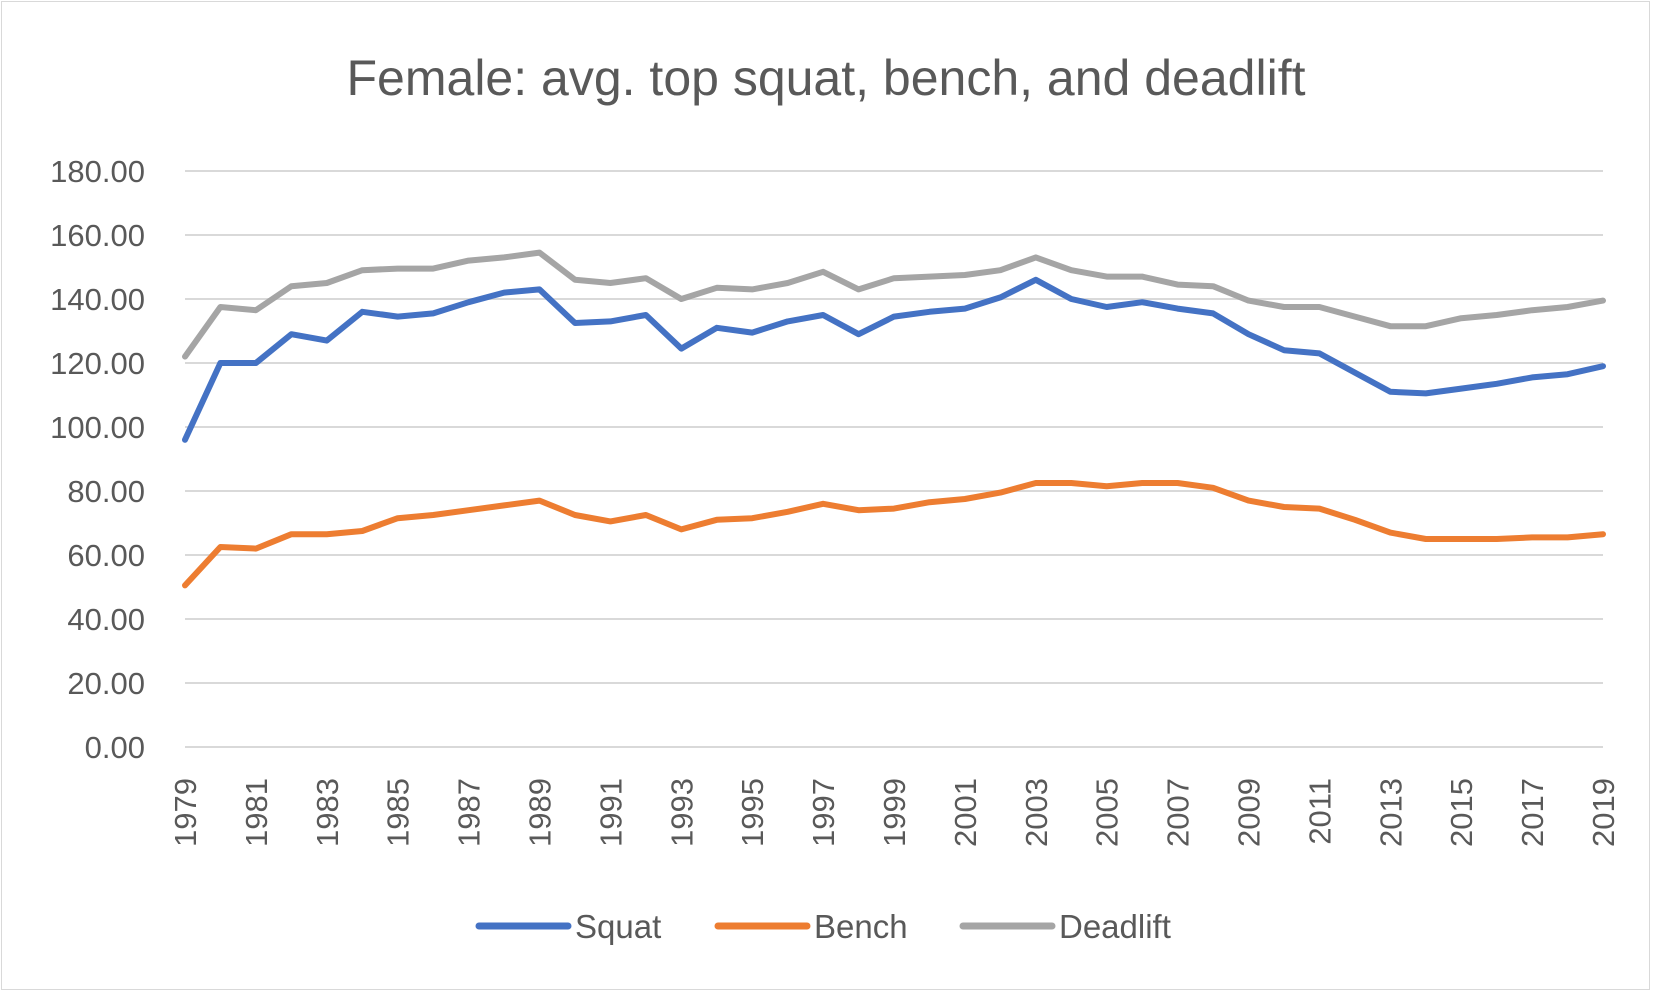  I want to click on y-tick-label: 160.00, so click(97, 235).